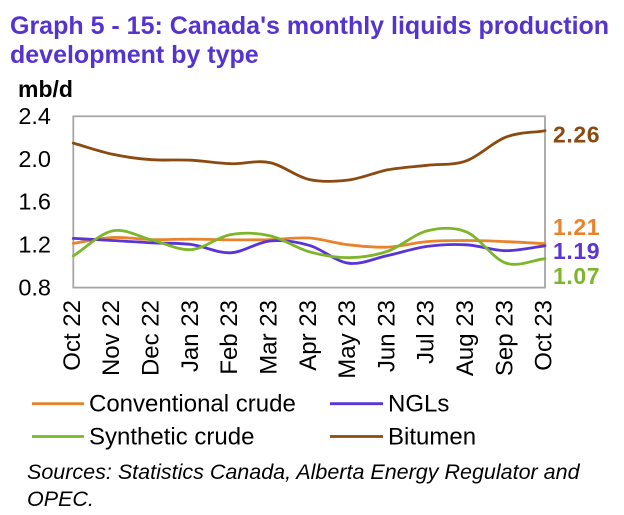  I want to click on svg-text: 1.2, so click(34, 245).